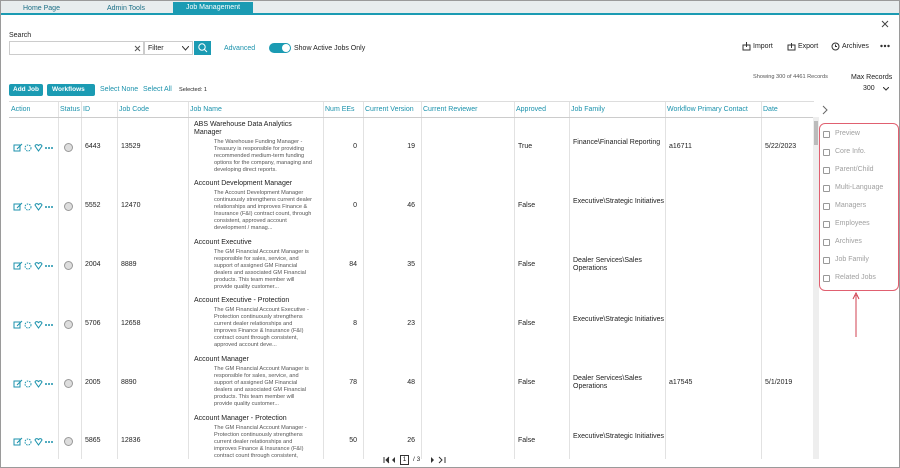 The width and height of the screenshot is (900, 468). Describe the element at coordinates (126, 8) in the screenshot. I see `tab: Admin Tools` at that location.